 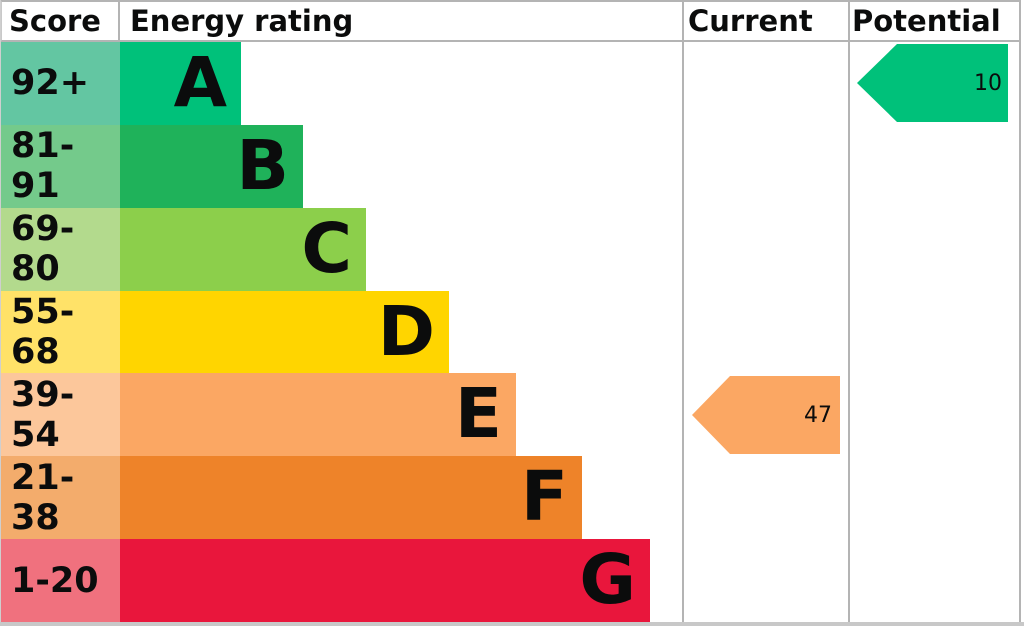 I want to click on band-score-label: 55-68, so click(x=43, y=332).